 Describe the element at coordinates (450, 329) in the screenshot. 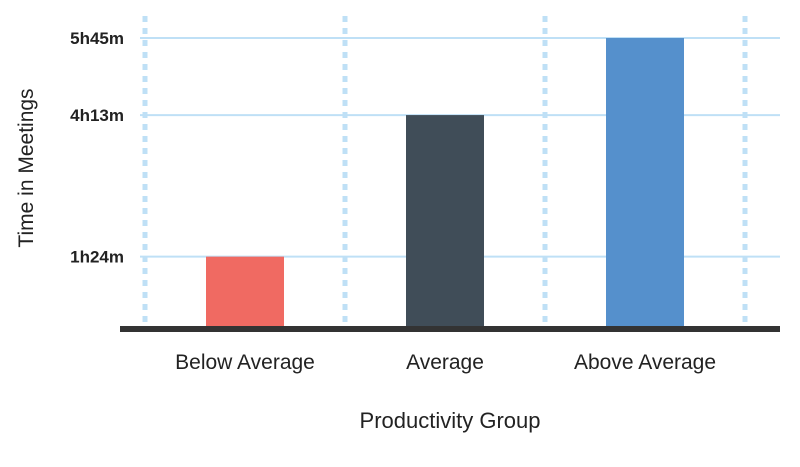

I see `x-axis-baseline` at that location.